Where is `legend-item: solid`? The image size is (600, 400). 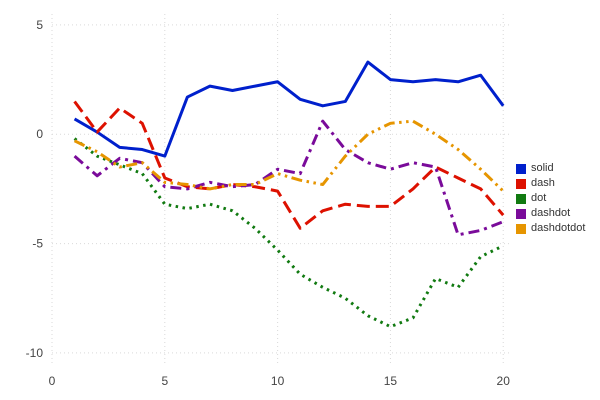 legend-item: solid is located at coordinates (550, 168).